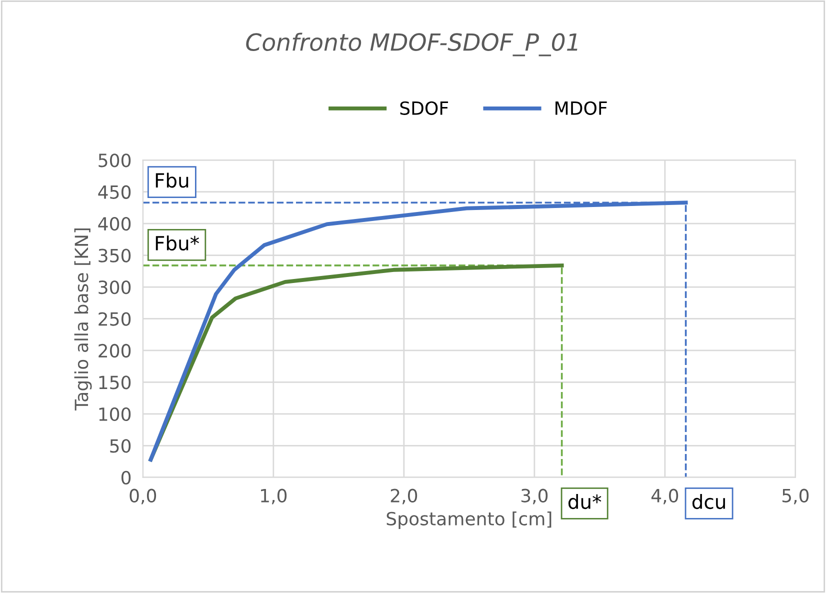 This screenshot has height=593, width=826. Describe the element at coordinates (795, 496) in the screenshot. I see `x-tick-label: 5,0` at that location.